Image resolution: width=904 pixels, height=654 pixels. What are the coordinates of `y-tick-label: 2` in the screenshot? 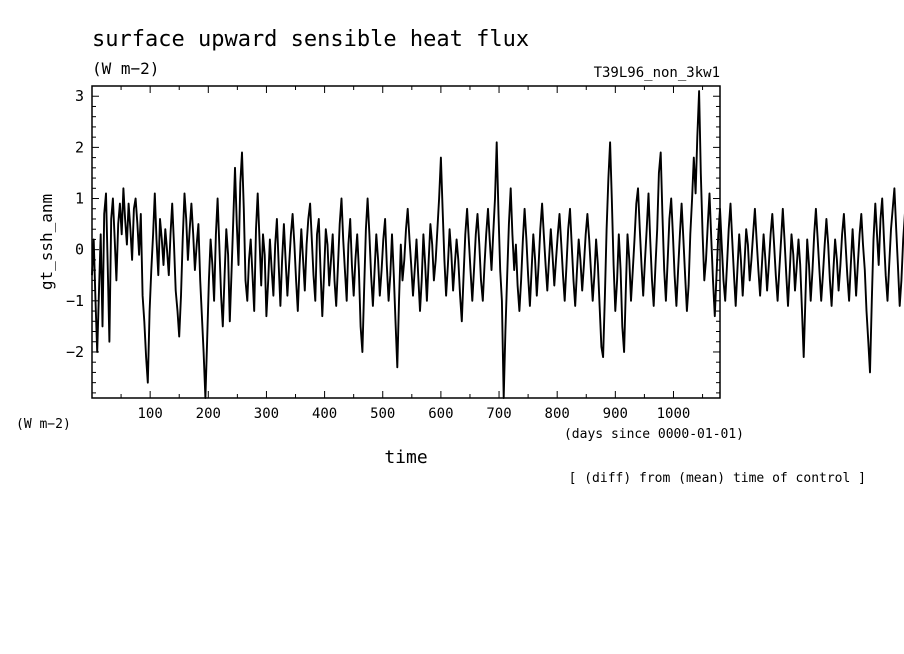 It's located at (79, 147).